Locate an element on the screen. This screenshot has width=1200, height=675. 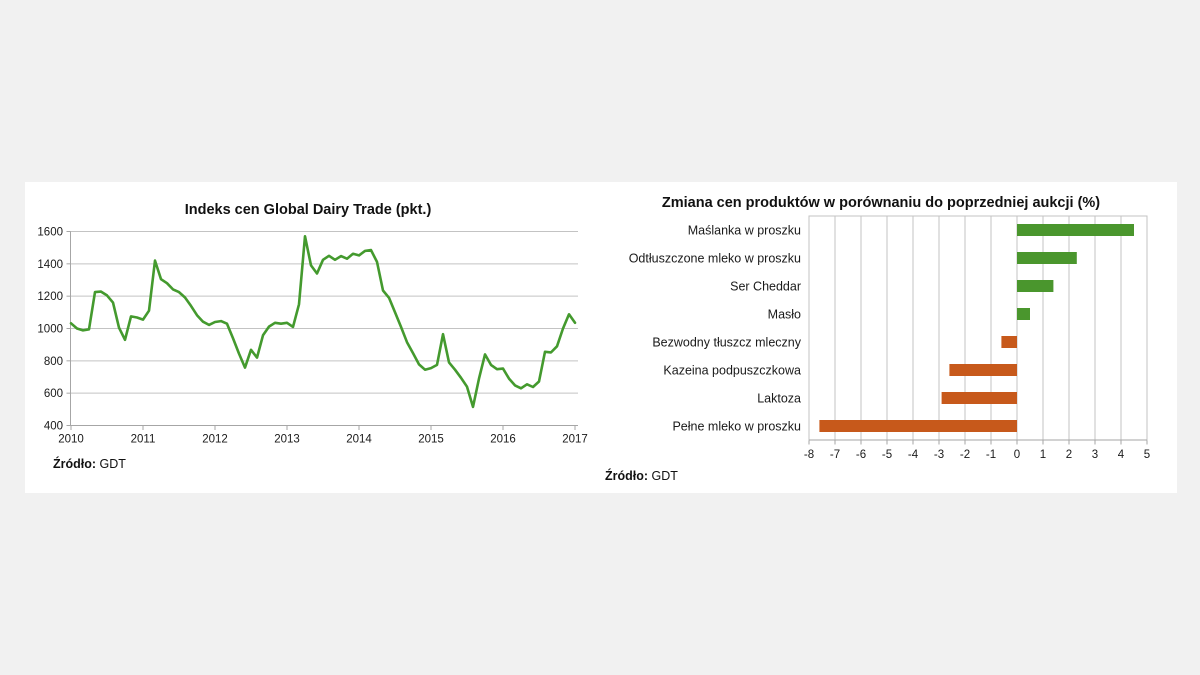
bar-category-label: Kazeina podpuszczkowa is located at coordinates (732, 371).